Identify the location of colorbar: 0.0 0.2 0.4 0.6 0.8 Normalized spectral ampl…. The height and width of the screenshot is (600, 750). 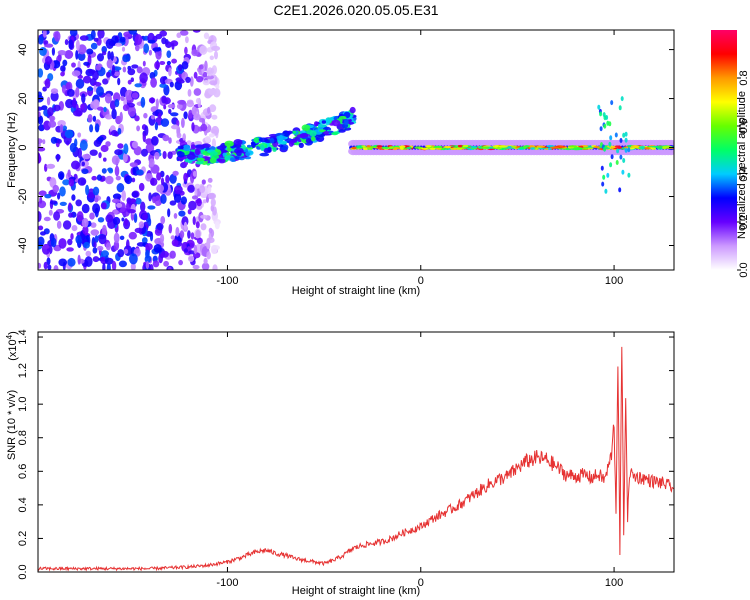
(730, 154).